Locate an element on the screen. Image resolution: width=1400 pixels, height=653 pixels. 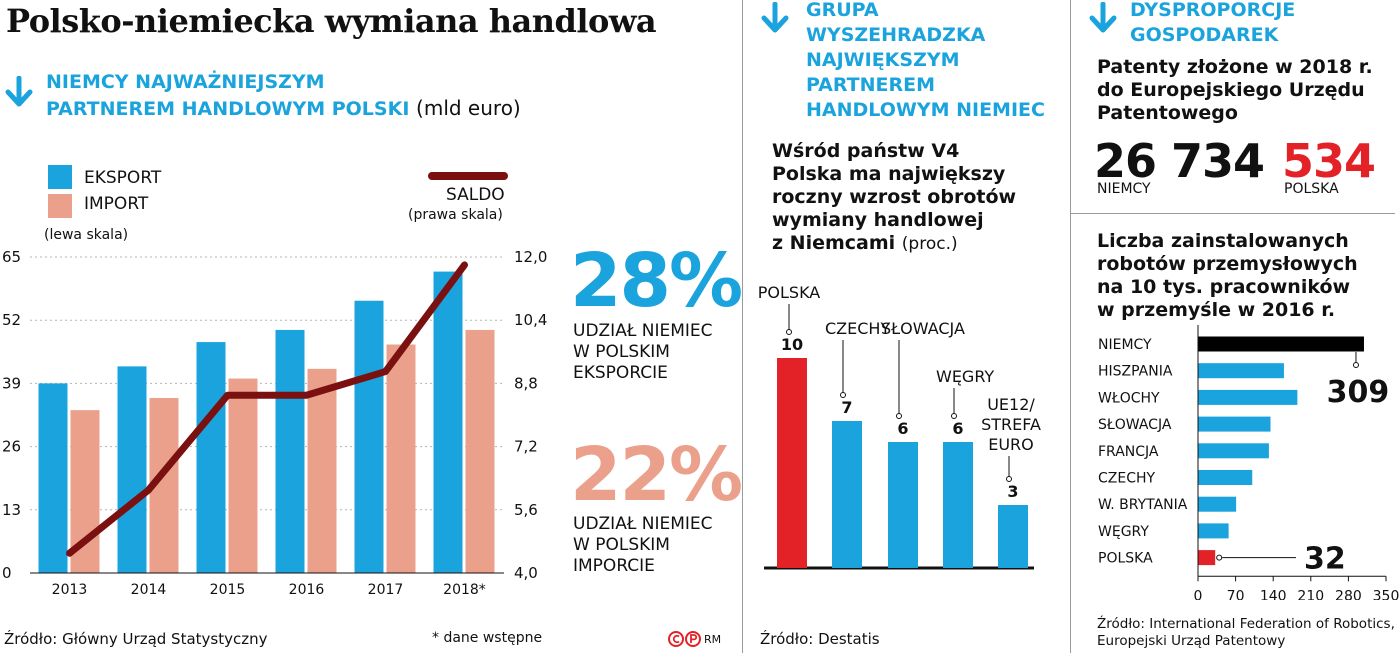
patents-heading-2: do Europejskiego Urzędu is located at coordinates (1231, 90).